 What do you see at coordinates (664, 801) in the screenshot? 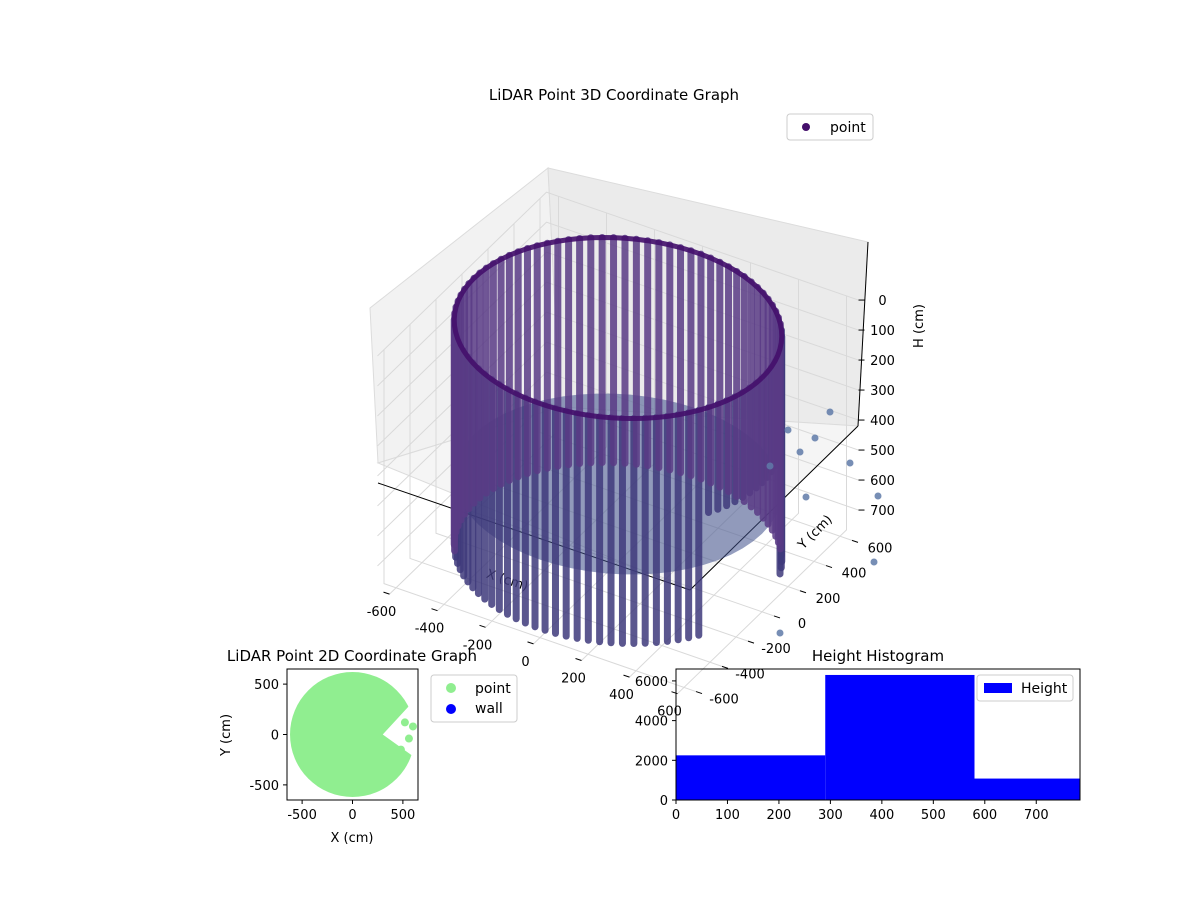
I see `y-tick-label-hist-0: 0` at bounding box center [664, 801].